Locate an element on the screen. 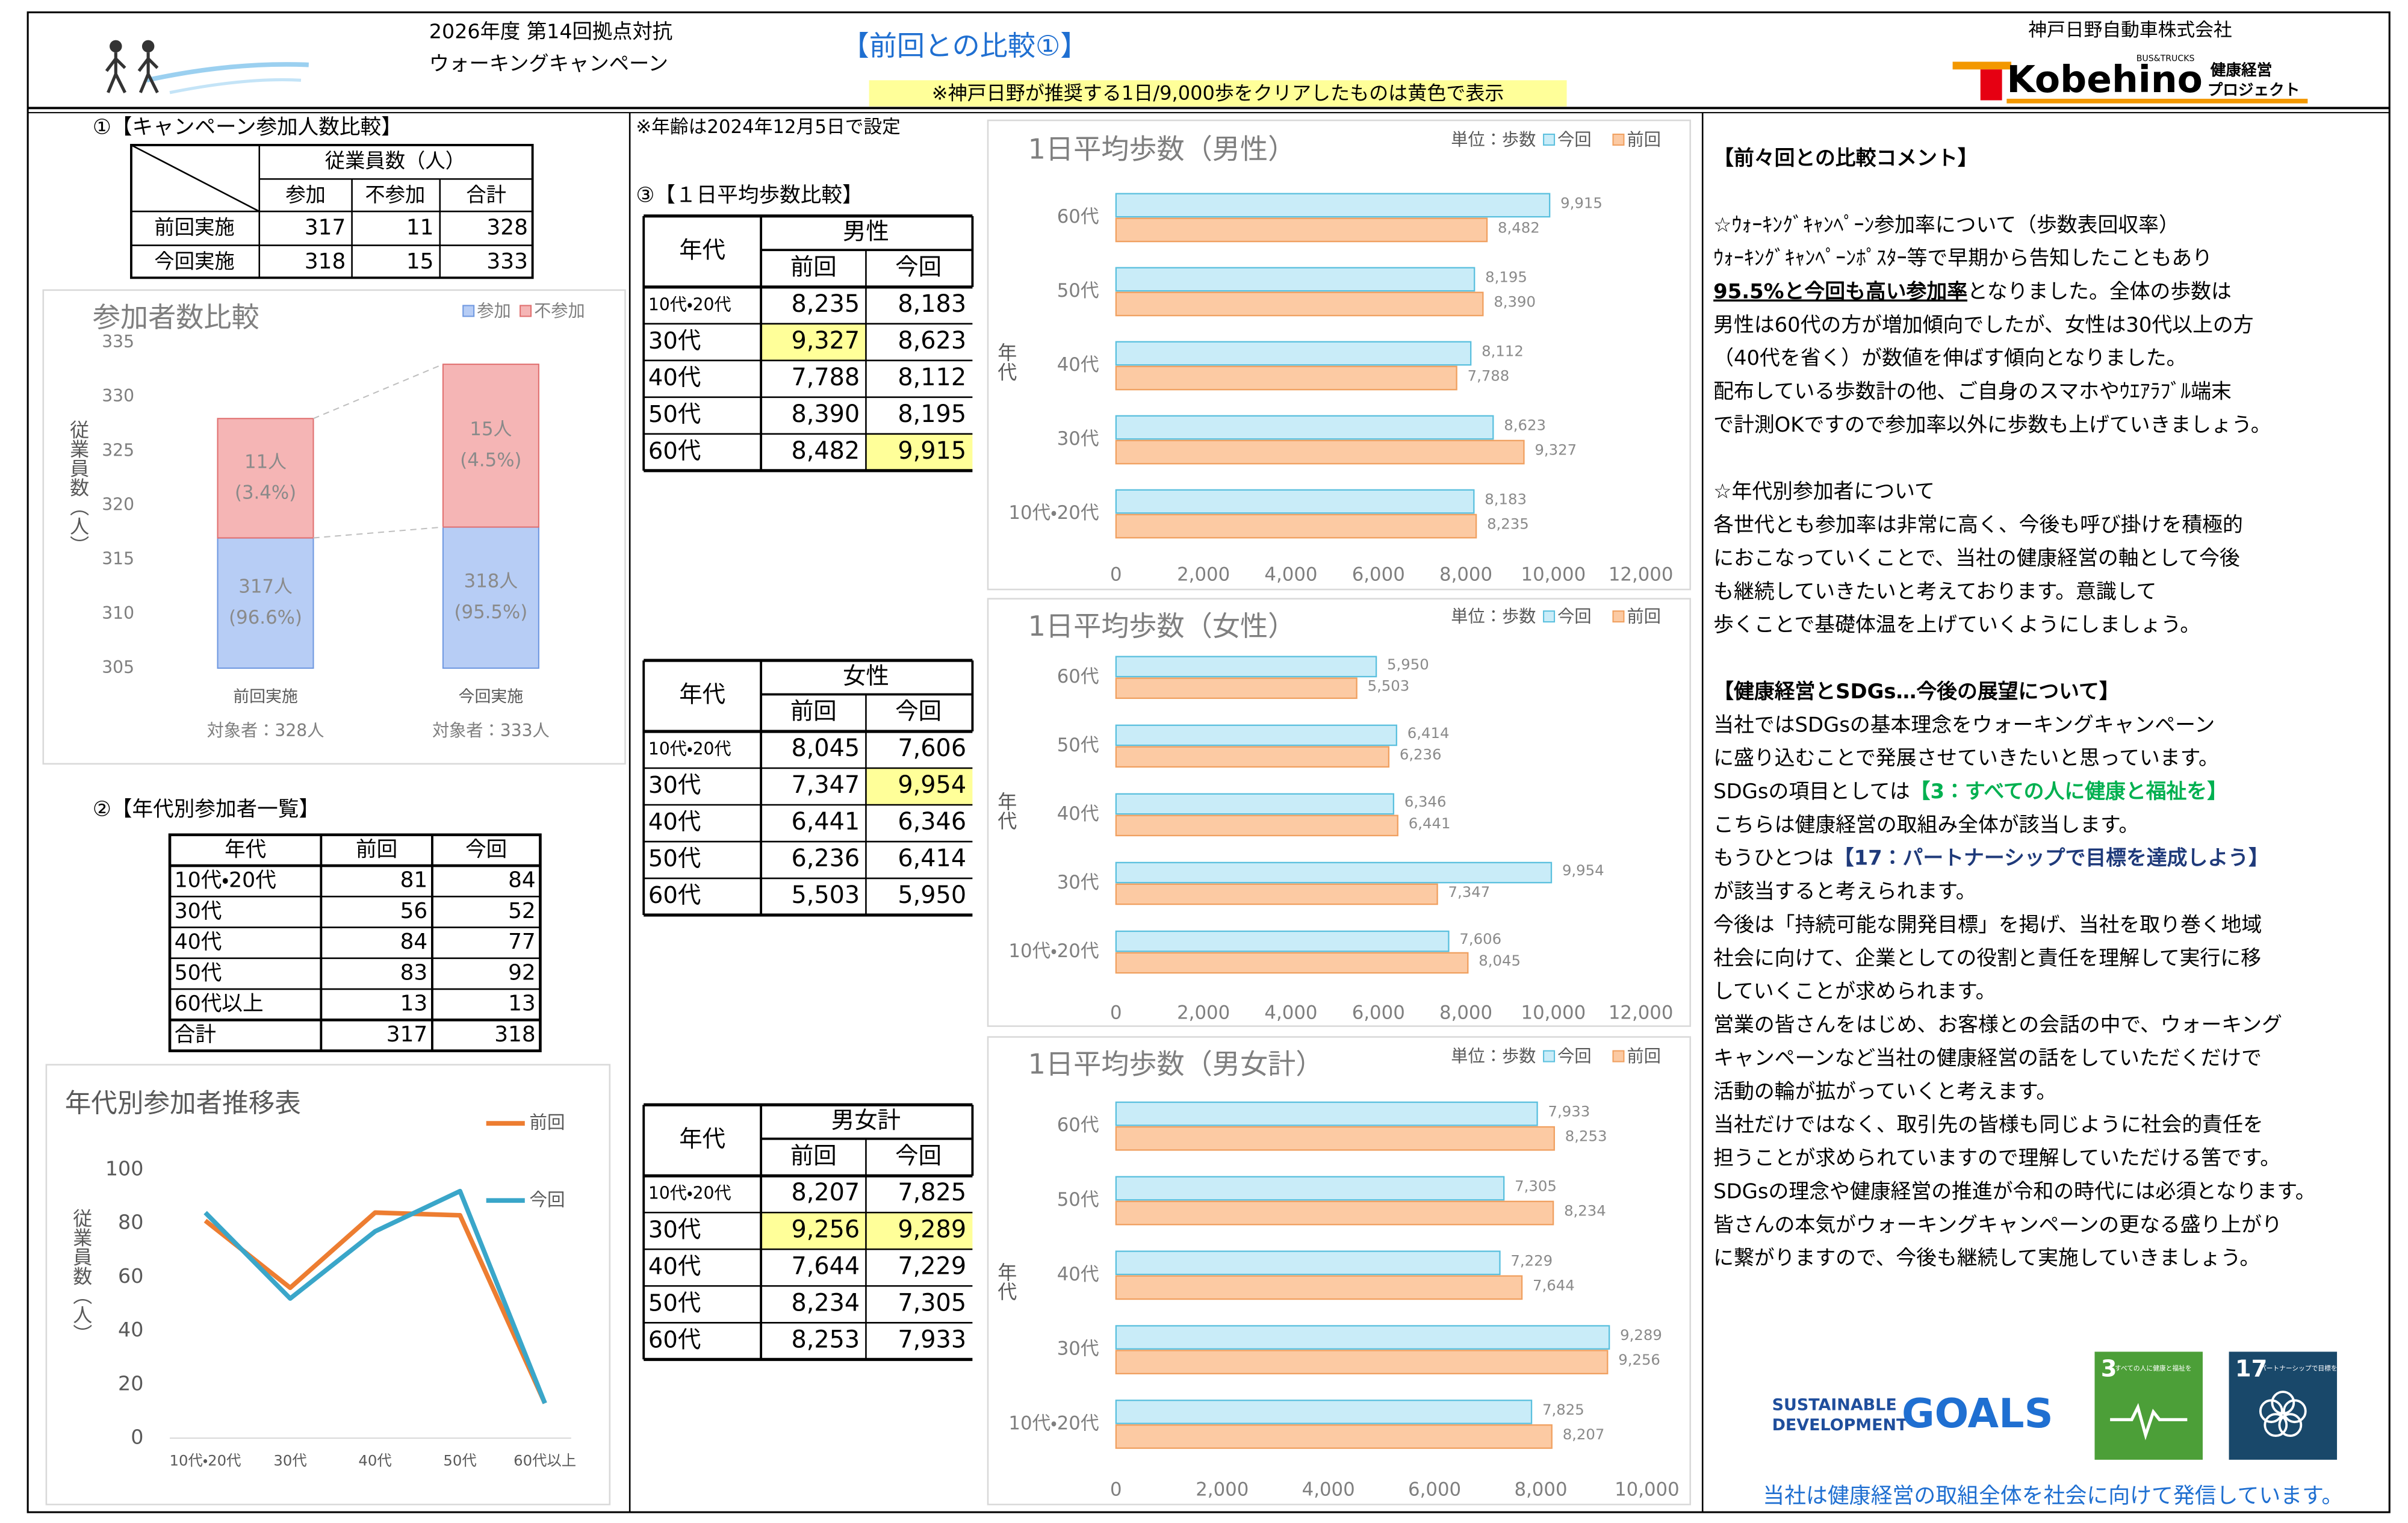 The width and height of the screenshot is (2408, 1523). comment-segment: 配布している歩数計の他、ご自身のスマホやｳｴｱﾗﾌﾞﾙ端末 is located at coordinates (1972, 391).